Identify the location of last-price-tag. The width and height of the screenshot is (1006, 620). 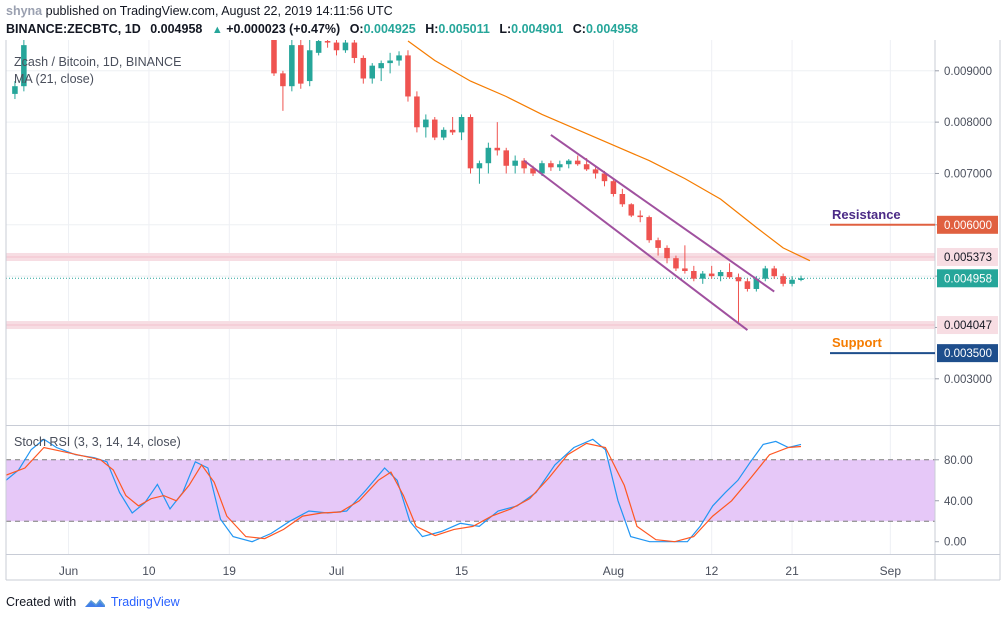
(967, 278).